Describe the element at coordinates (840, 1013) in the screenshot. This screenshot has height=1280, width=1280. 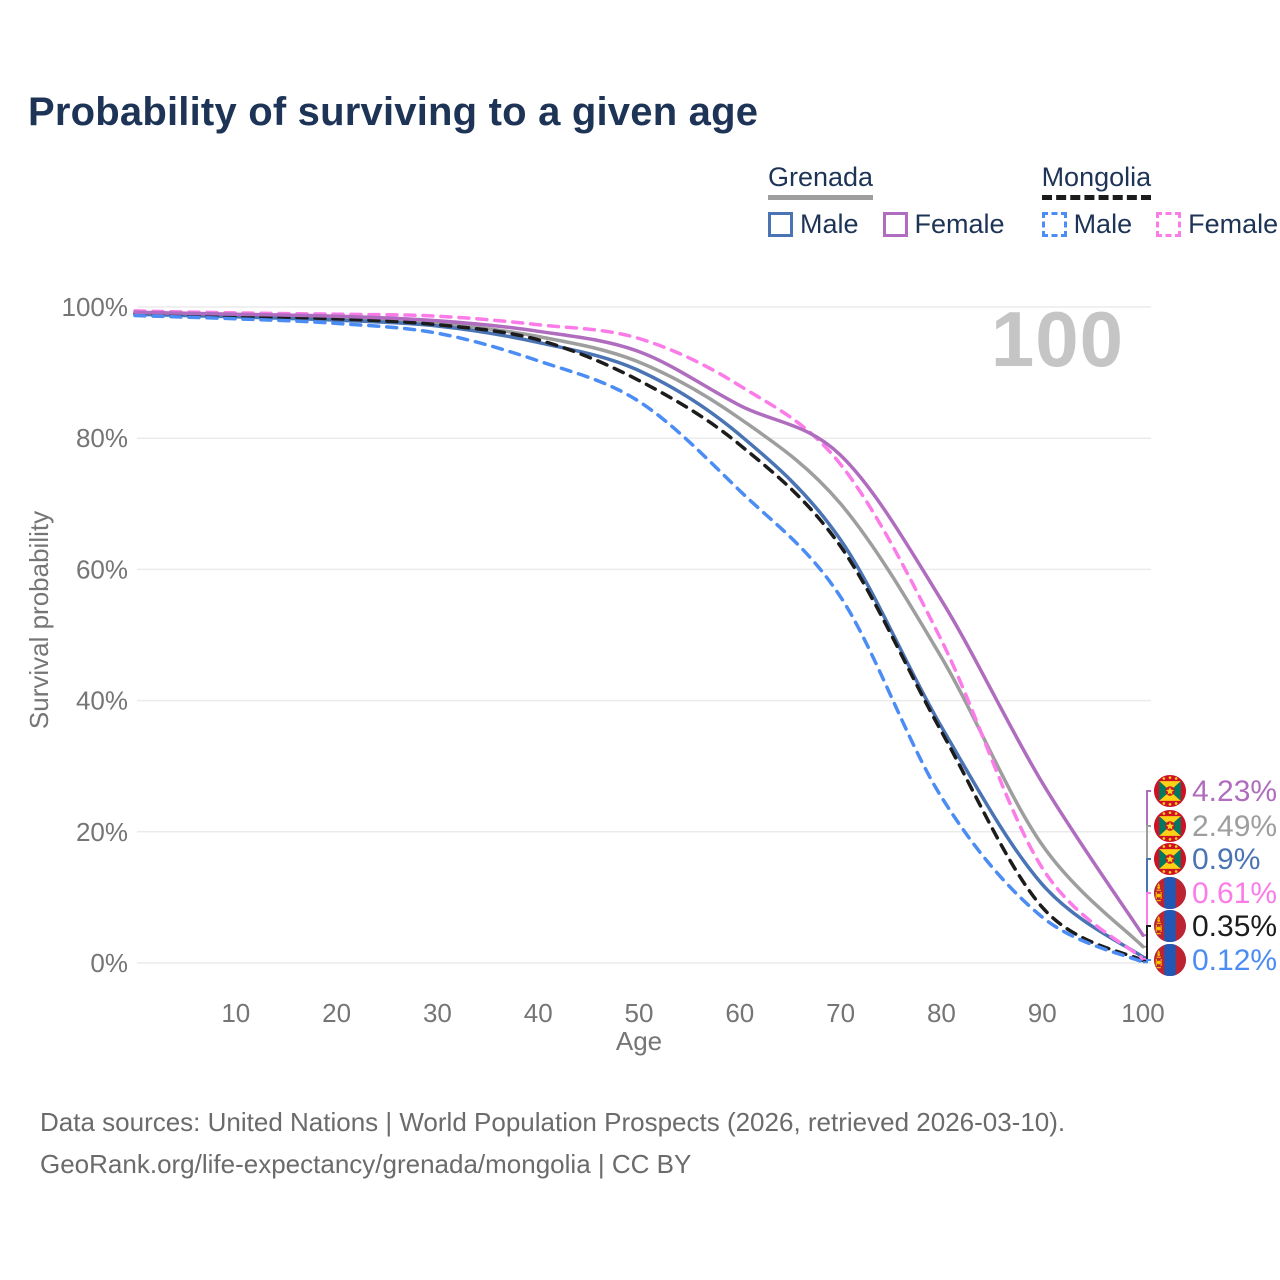
I see `x-tick-label: 70` at that location.